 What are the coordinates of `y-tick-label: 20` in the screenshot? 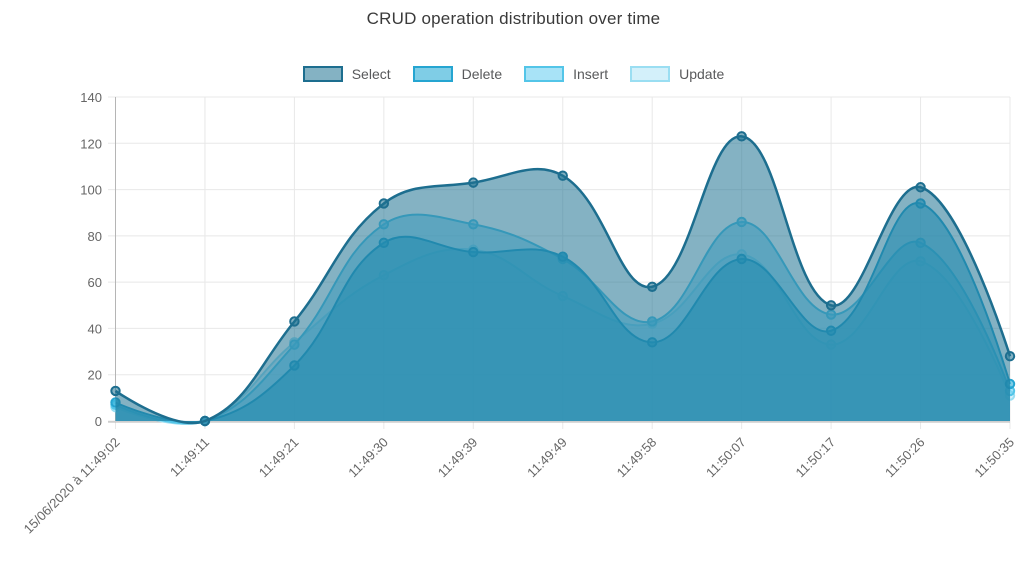 It's located at (95, 375).